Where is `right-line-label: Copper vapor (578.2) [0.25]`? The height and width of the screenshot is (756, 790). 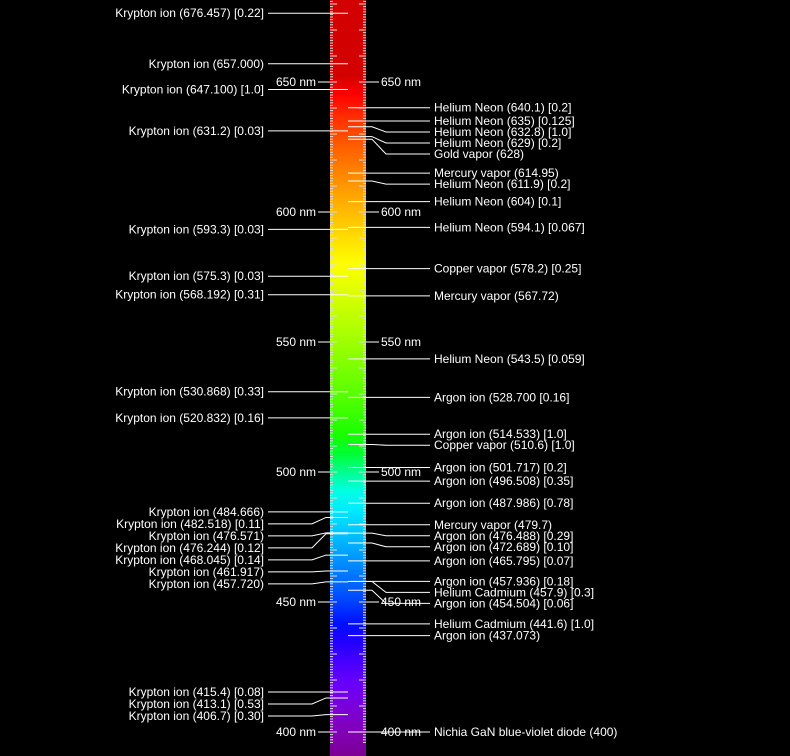 right-line-label: Copper vapor (578.2) [0.25] is located at coordinates (507, 269).